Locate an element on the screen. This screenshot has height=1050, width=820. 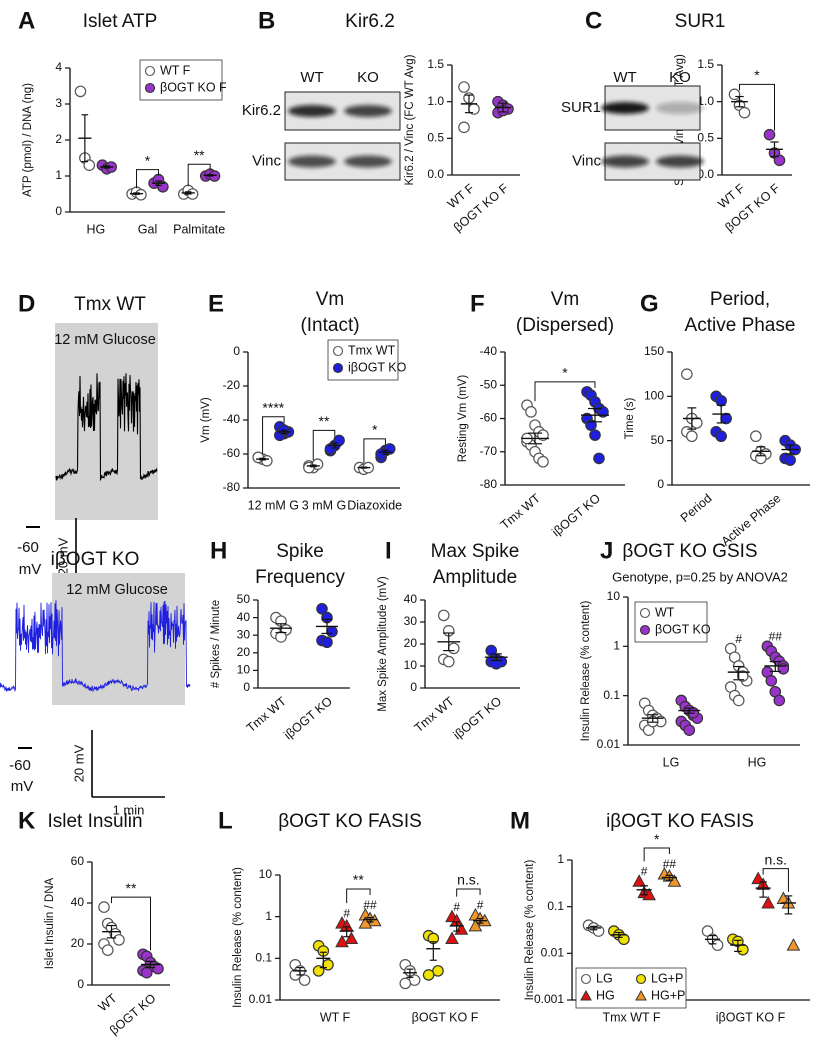
chart-title: Amplitude is located at coordinates (475, 577).